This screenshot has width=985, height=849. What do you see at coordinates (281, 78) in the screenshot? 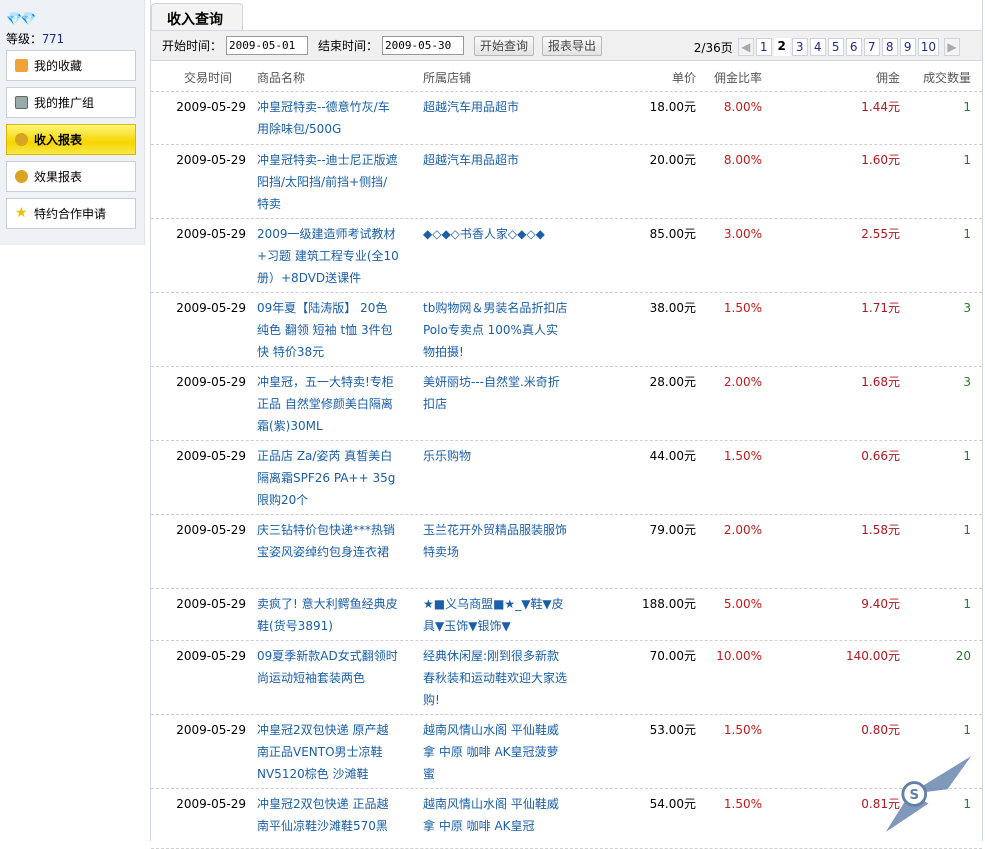
I see `header-name: 商品名称` at bounding box center [281, 78].